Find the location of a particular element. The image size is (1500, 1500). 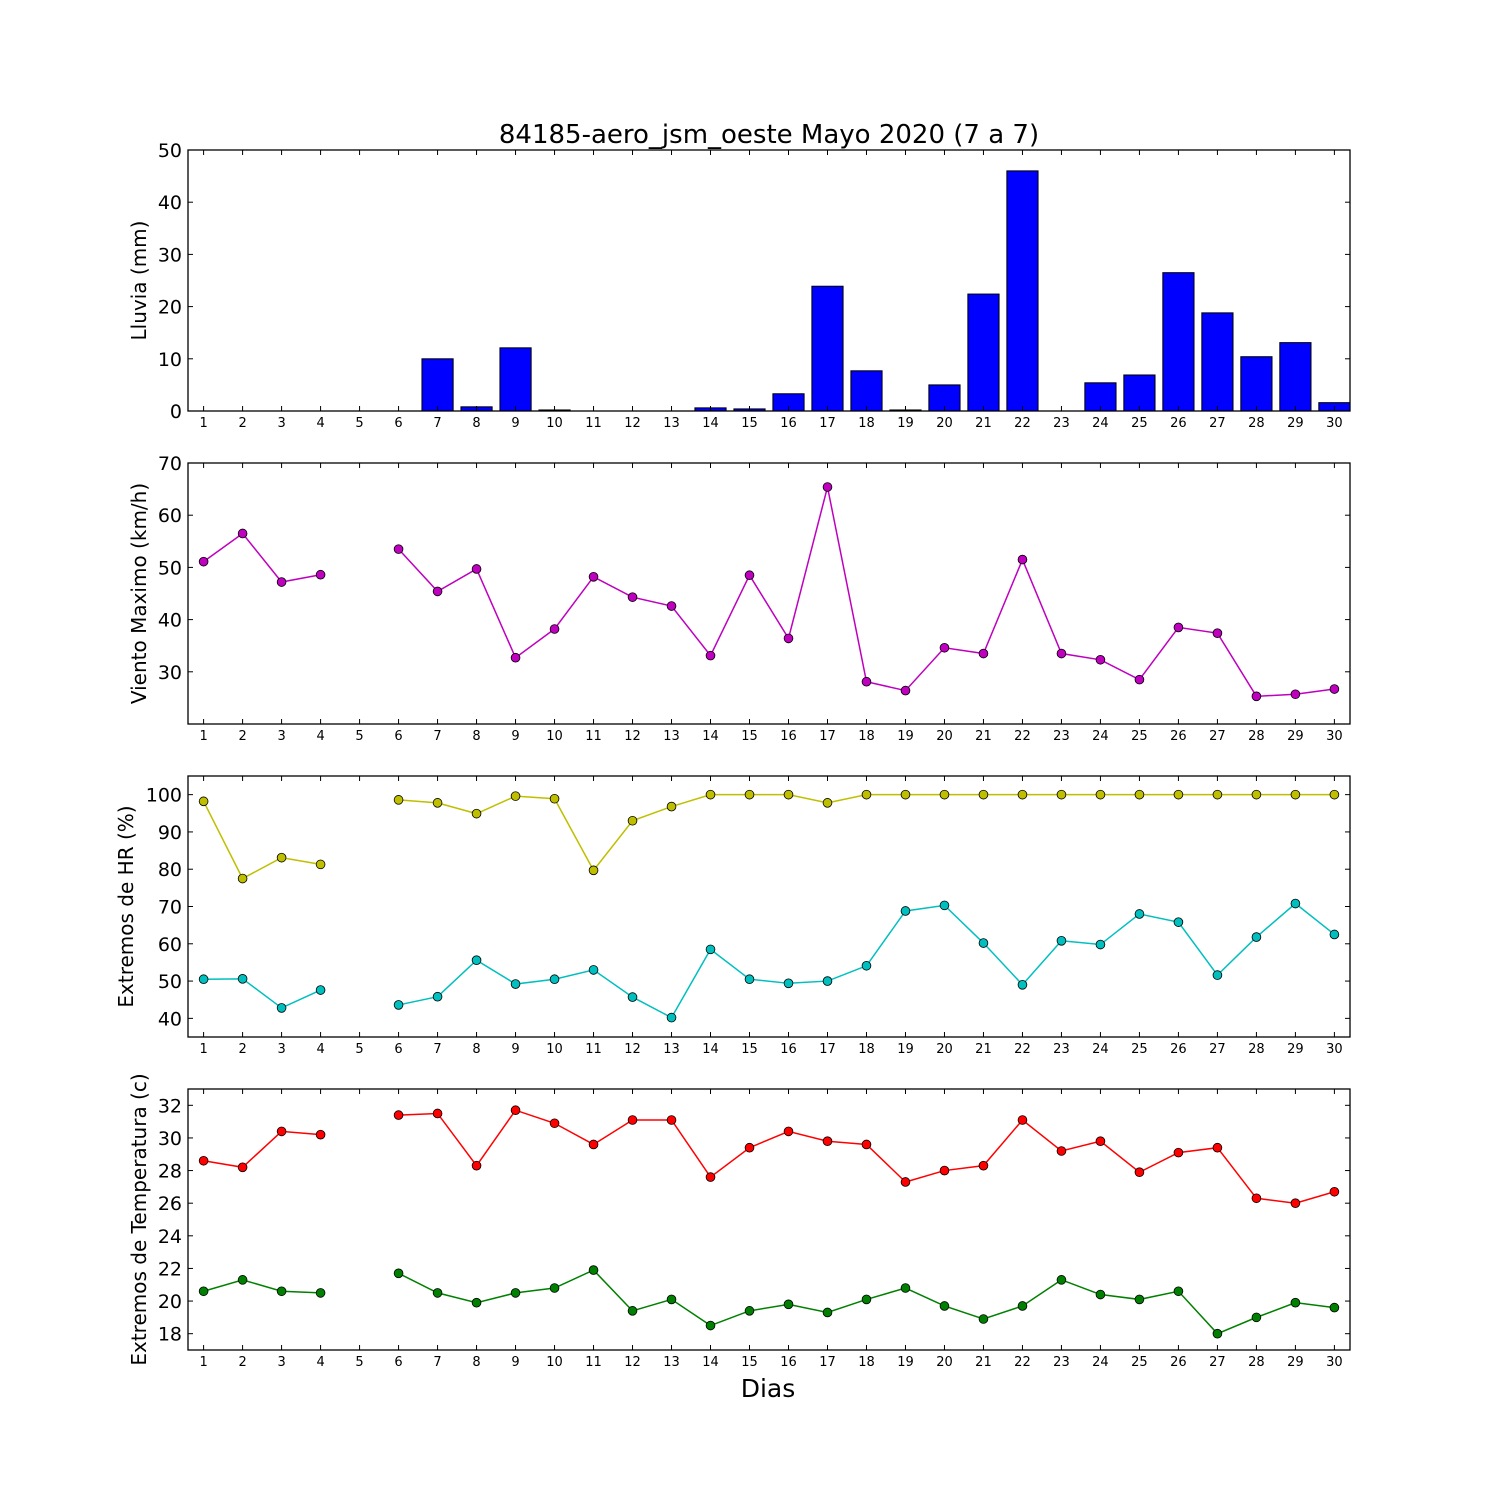

panel-frame is located at coordinates (769, 593).